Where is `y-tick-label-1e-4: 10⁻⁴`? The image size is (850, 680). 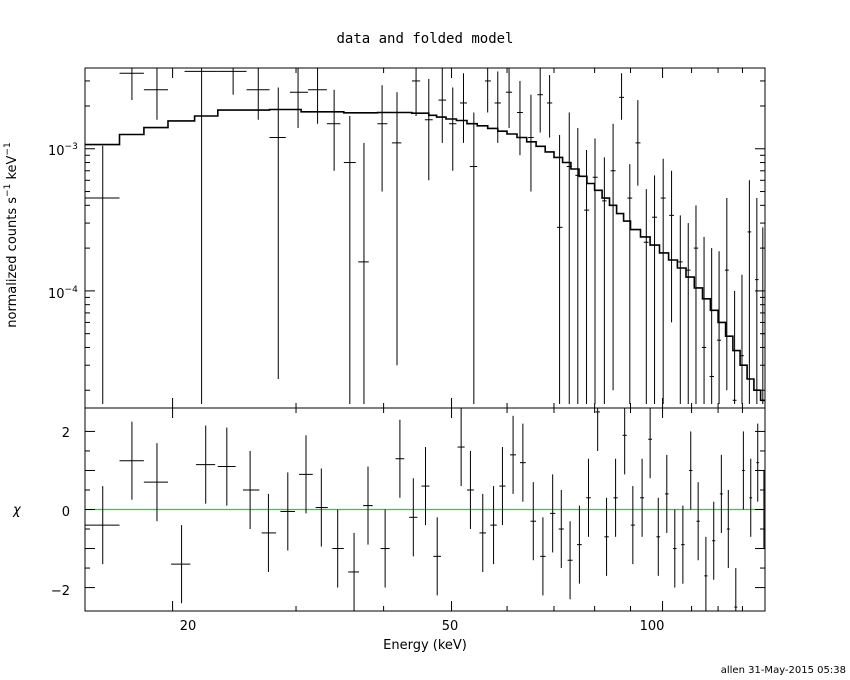
y-tick-label-1e-4: 10⁻⁴ is located at coordinates (63, 293).